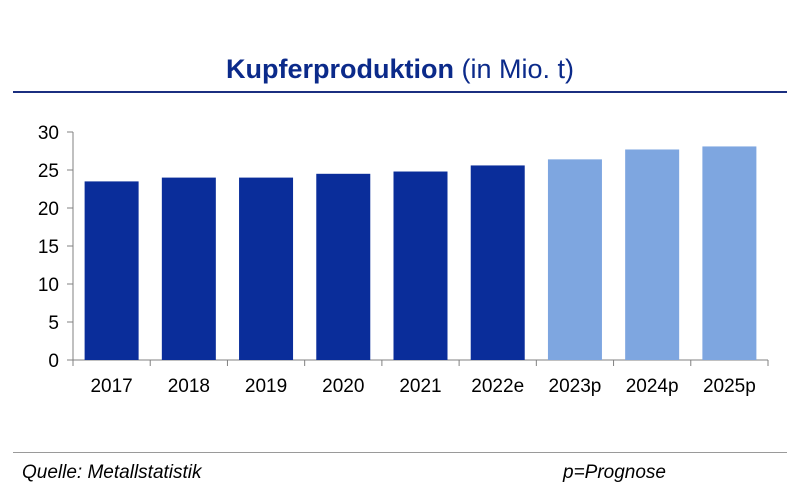 The width and height of the screenshot is (800, 502). What do you see at coordinates (400, 92) in the screenshot?
I see `title-divider` at bounding box center [400, 92].